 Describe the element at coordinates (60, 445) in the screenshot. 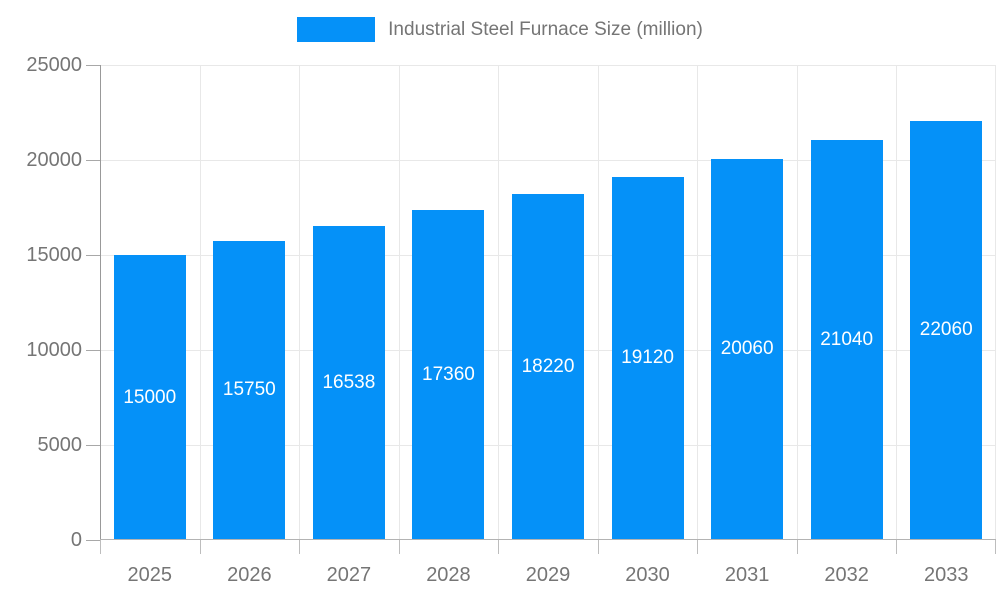

I see `y-tick-label-5000: 5000` at that location.